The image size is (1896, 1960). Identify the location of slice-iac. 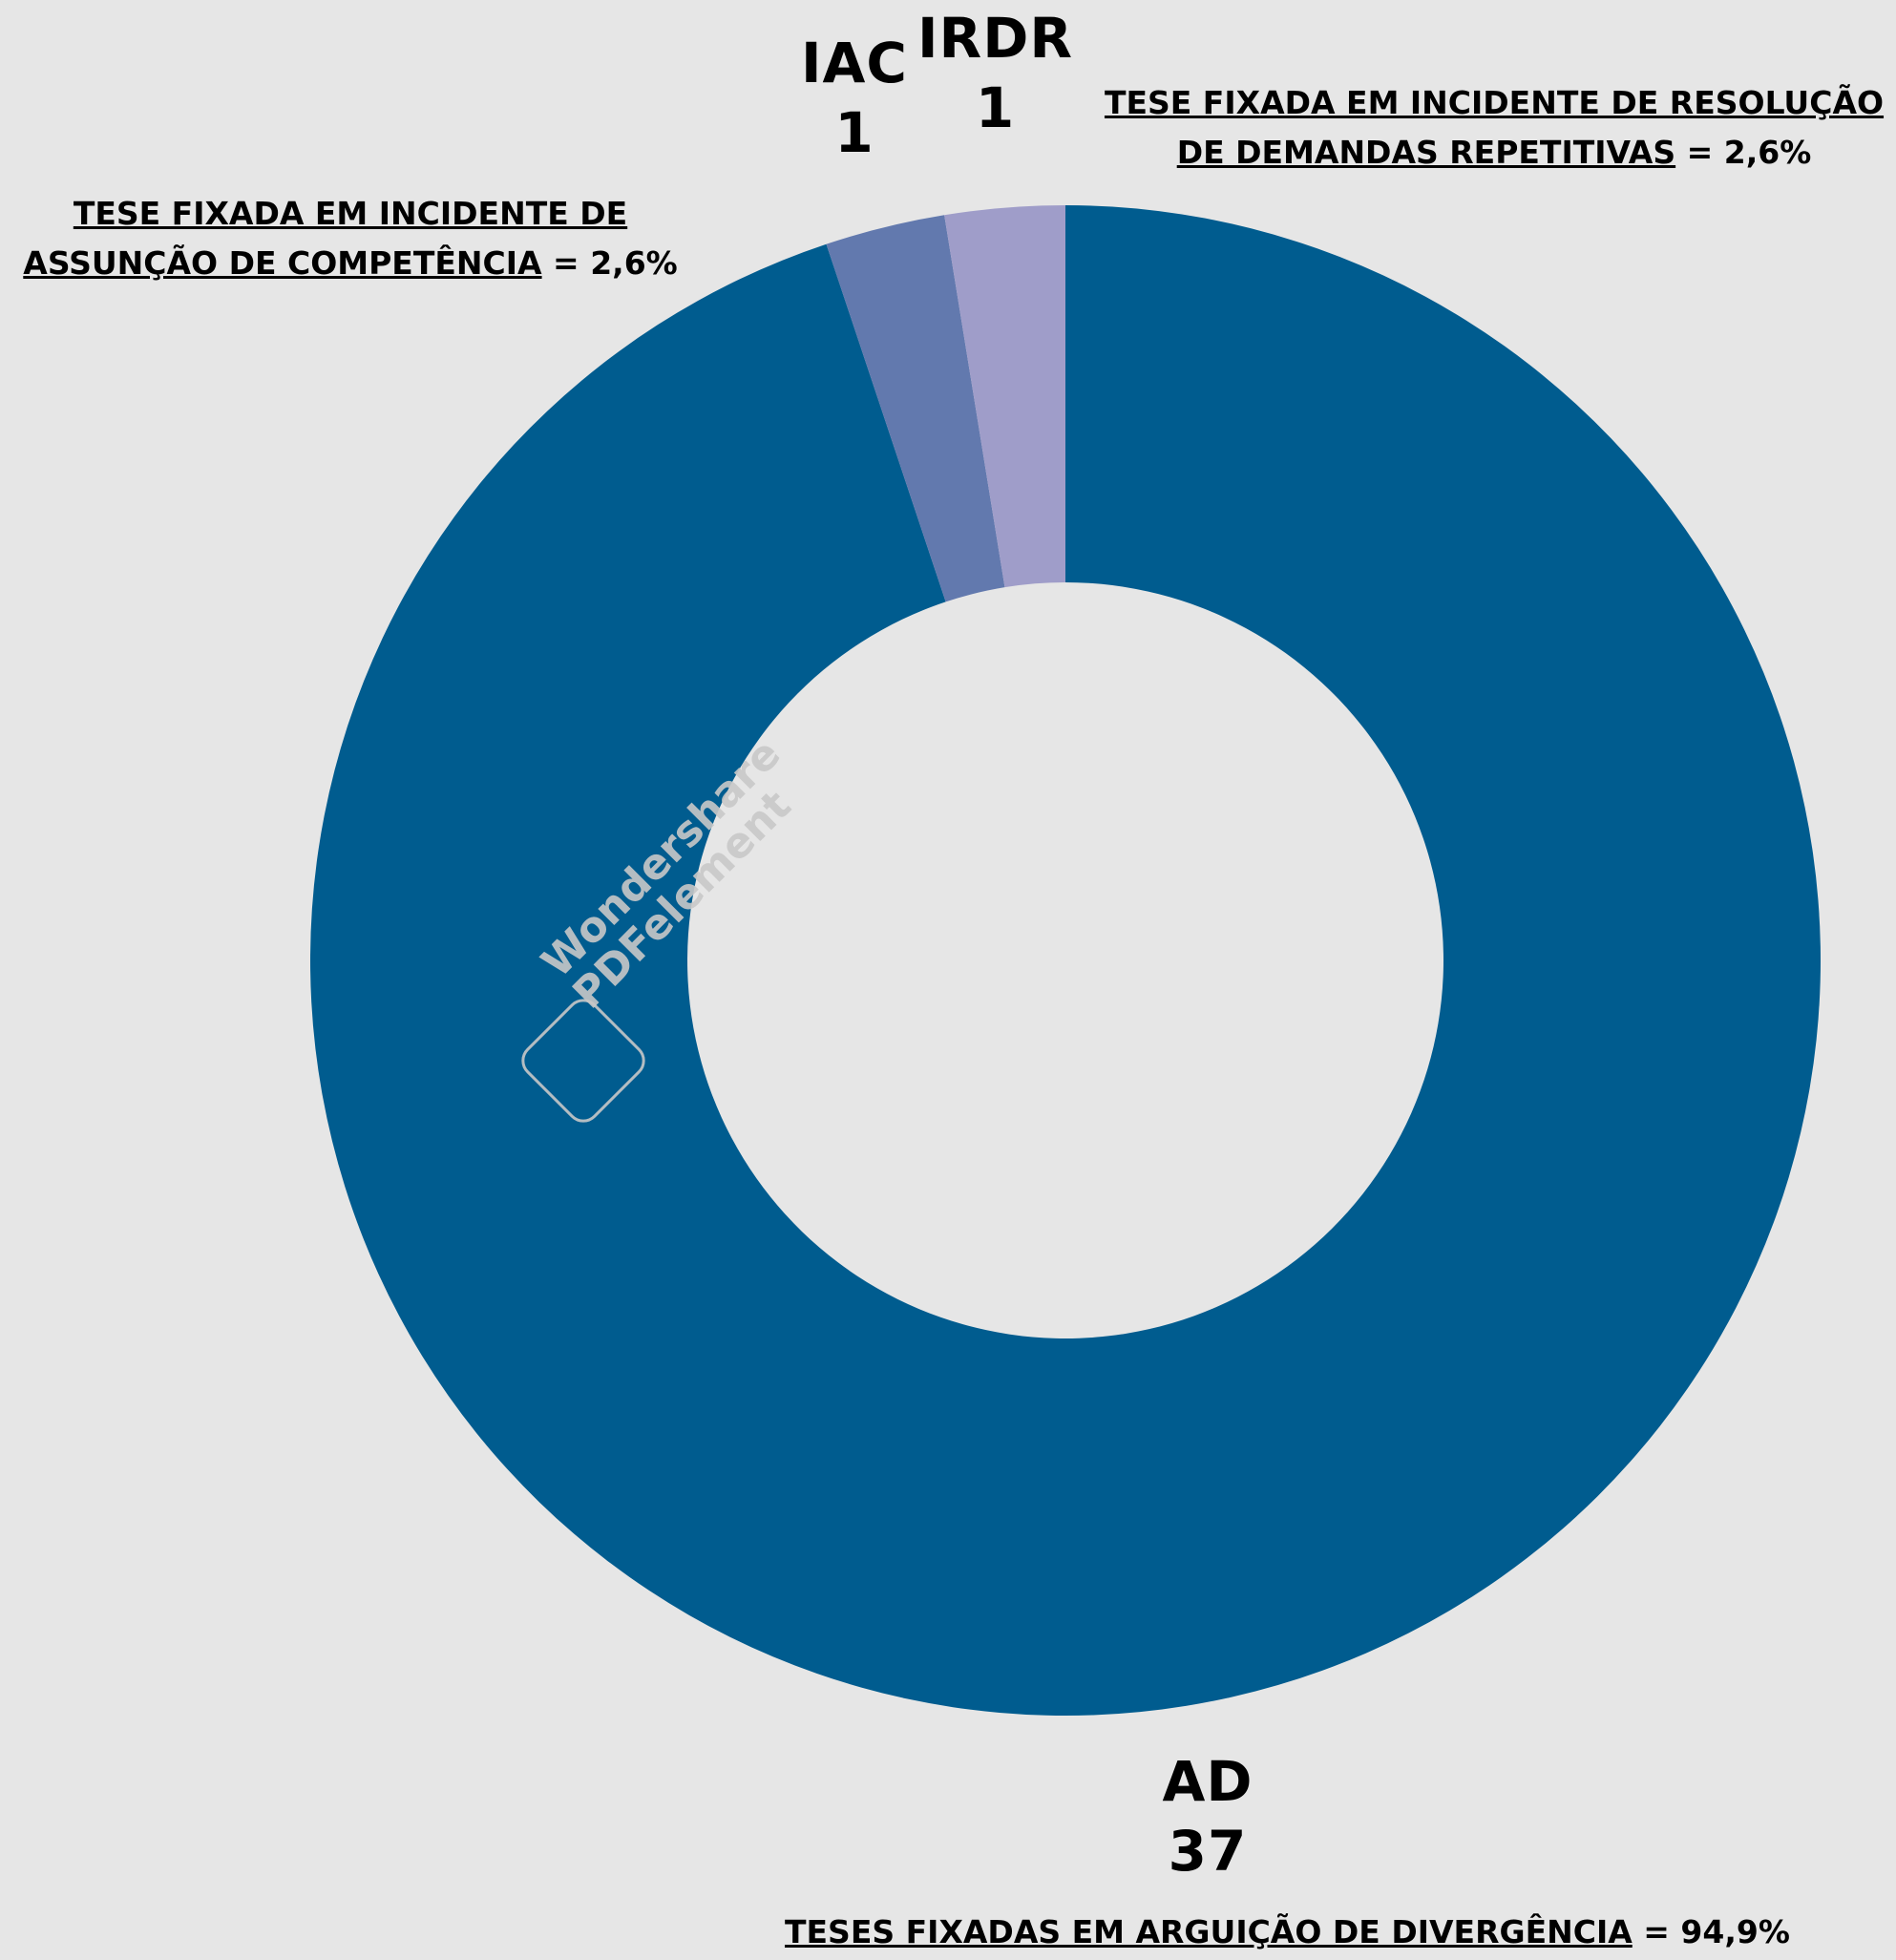
(916, 408).